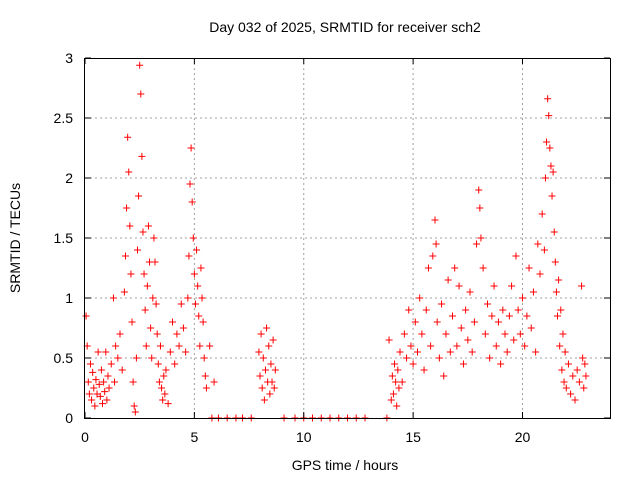 Image resolution: width=640 pixels, height=485 pixels. Describe the element at coordinates (85, 437) in the screenshot. I see `x-tick-label: 0` at that location.